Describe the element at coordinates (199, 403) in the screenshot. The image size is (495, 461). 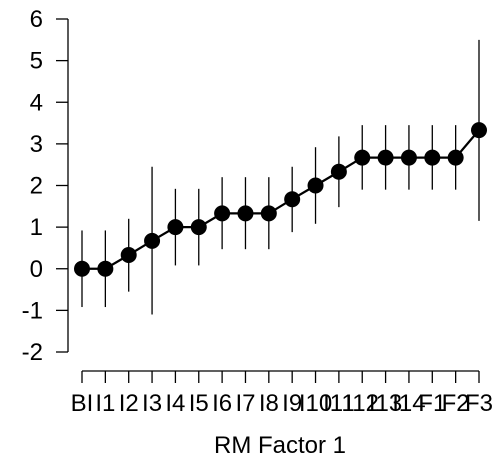
I see `x-tick-label: I5` at that location.